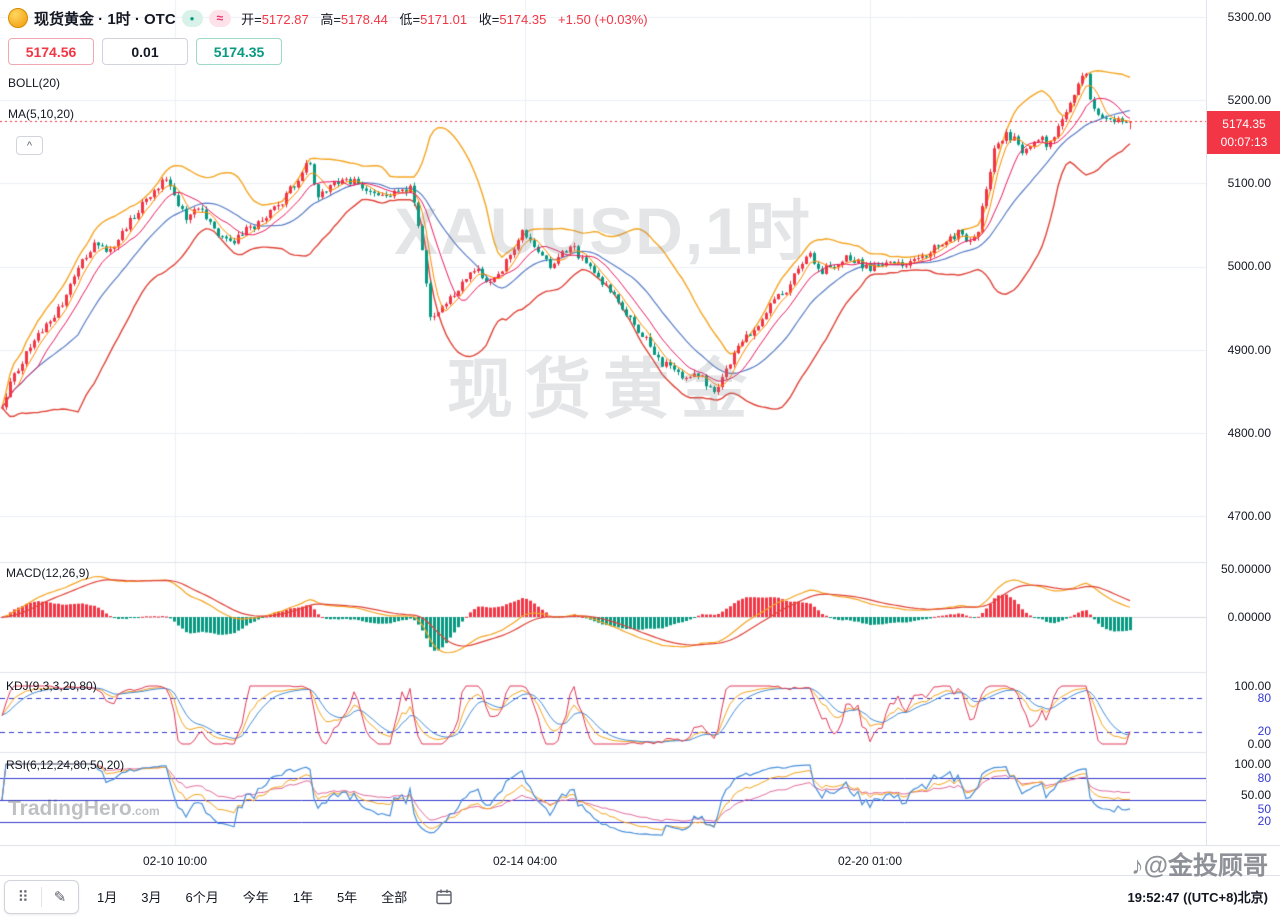 The image size is (1280, 917). I want to click on rsi-level-20: 20, so click(1264, 821).